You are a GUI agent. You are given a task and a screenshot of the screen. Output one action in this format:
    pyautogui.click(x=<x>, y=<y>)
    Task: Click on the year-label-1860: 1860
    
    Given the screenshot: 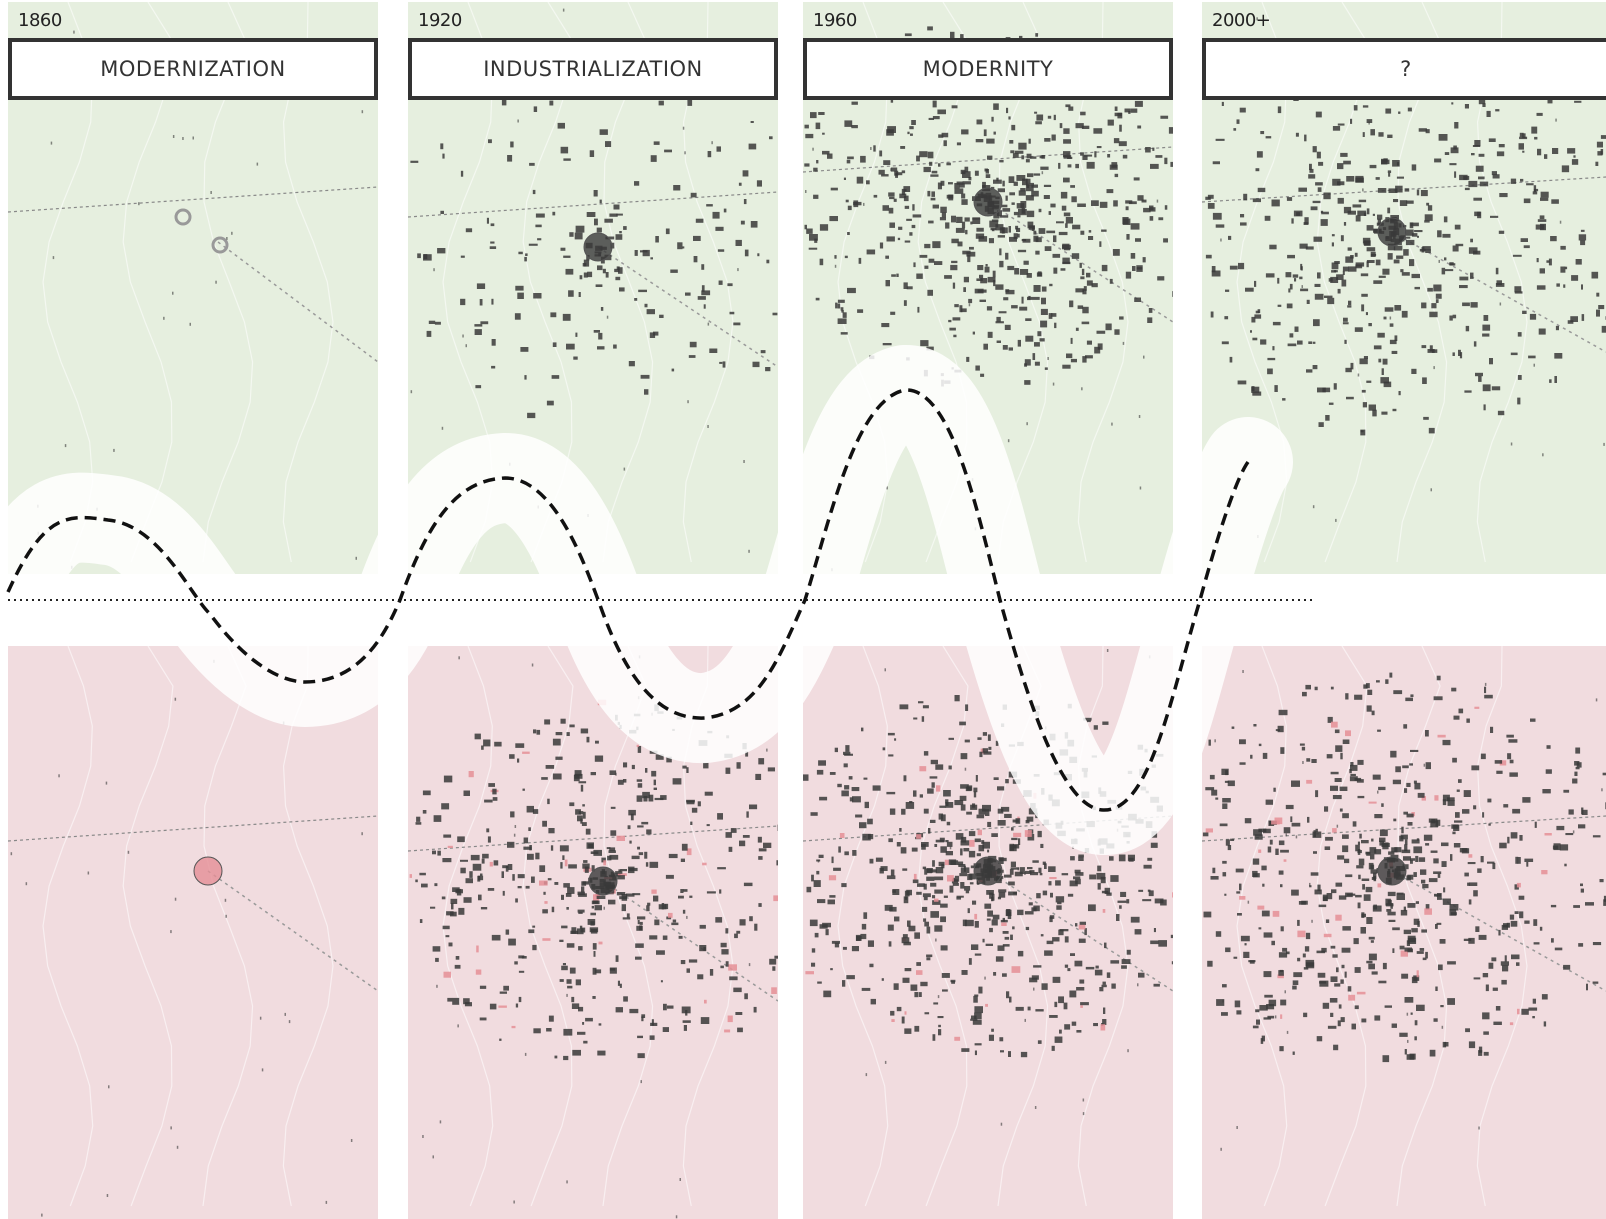 What is the action you would take?
    pyautogui.click(x=40, y=20)
    